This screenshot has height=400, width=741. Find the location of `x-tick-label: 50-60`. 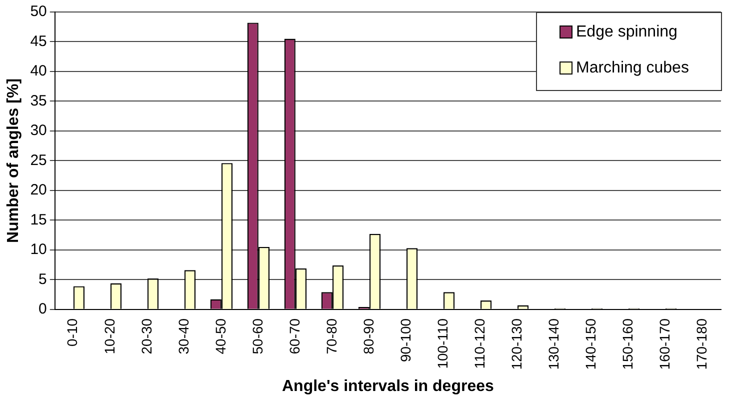

x-tick-label: 50-60 is located at coordinates (257, 336).